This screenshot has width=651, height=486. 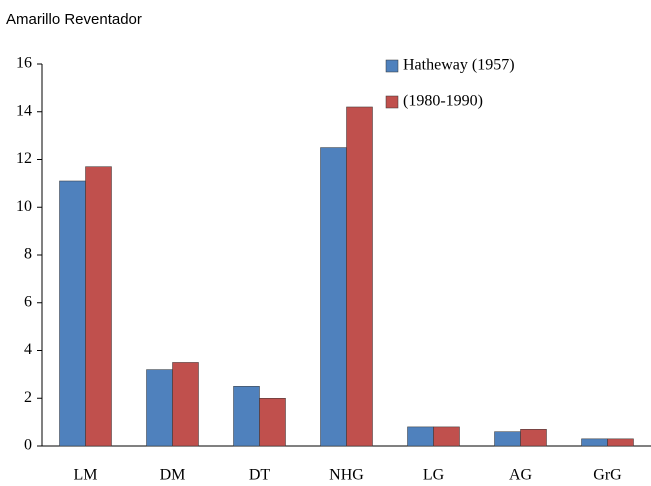 I want to click on x-tick-label: AG, so click(x=521, y=475).